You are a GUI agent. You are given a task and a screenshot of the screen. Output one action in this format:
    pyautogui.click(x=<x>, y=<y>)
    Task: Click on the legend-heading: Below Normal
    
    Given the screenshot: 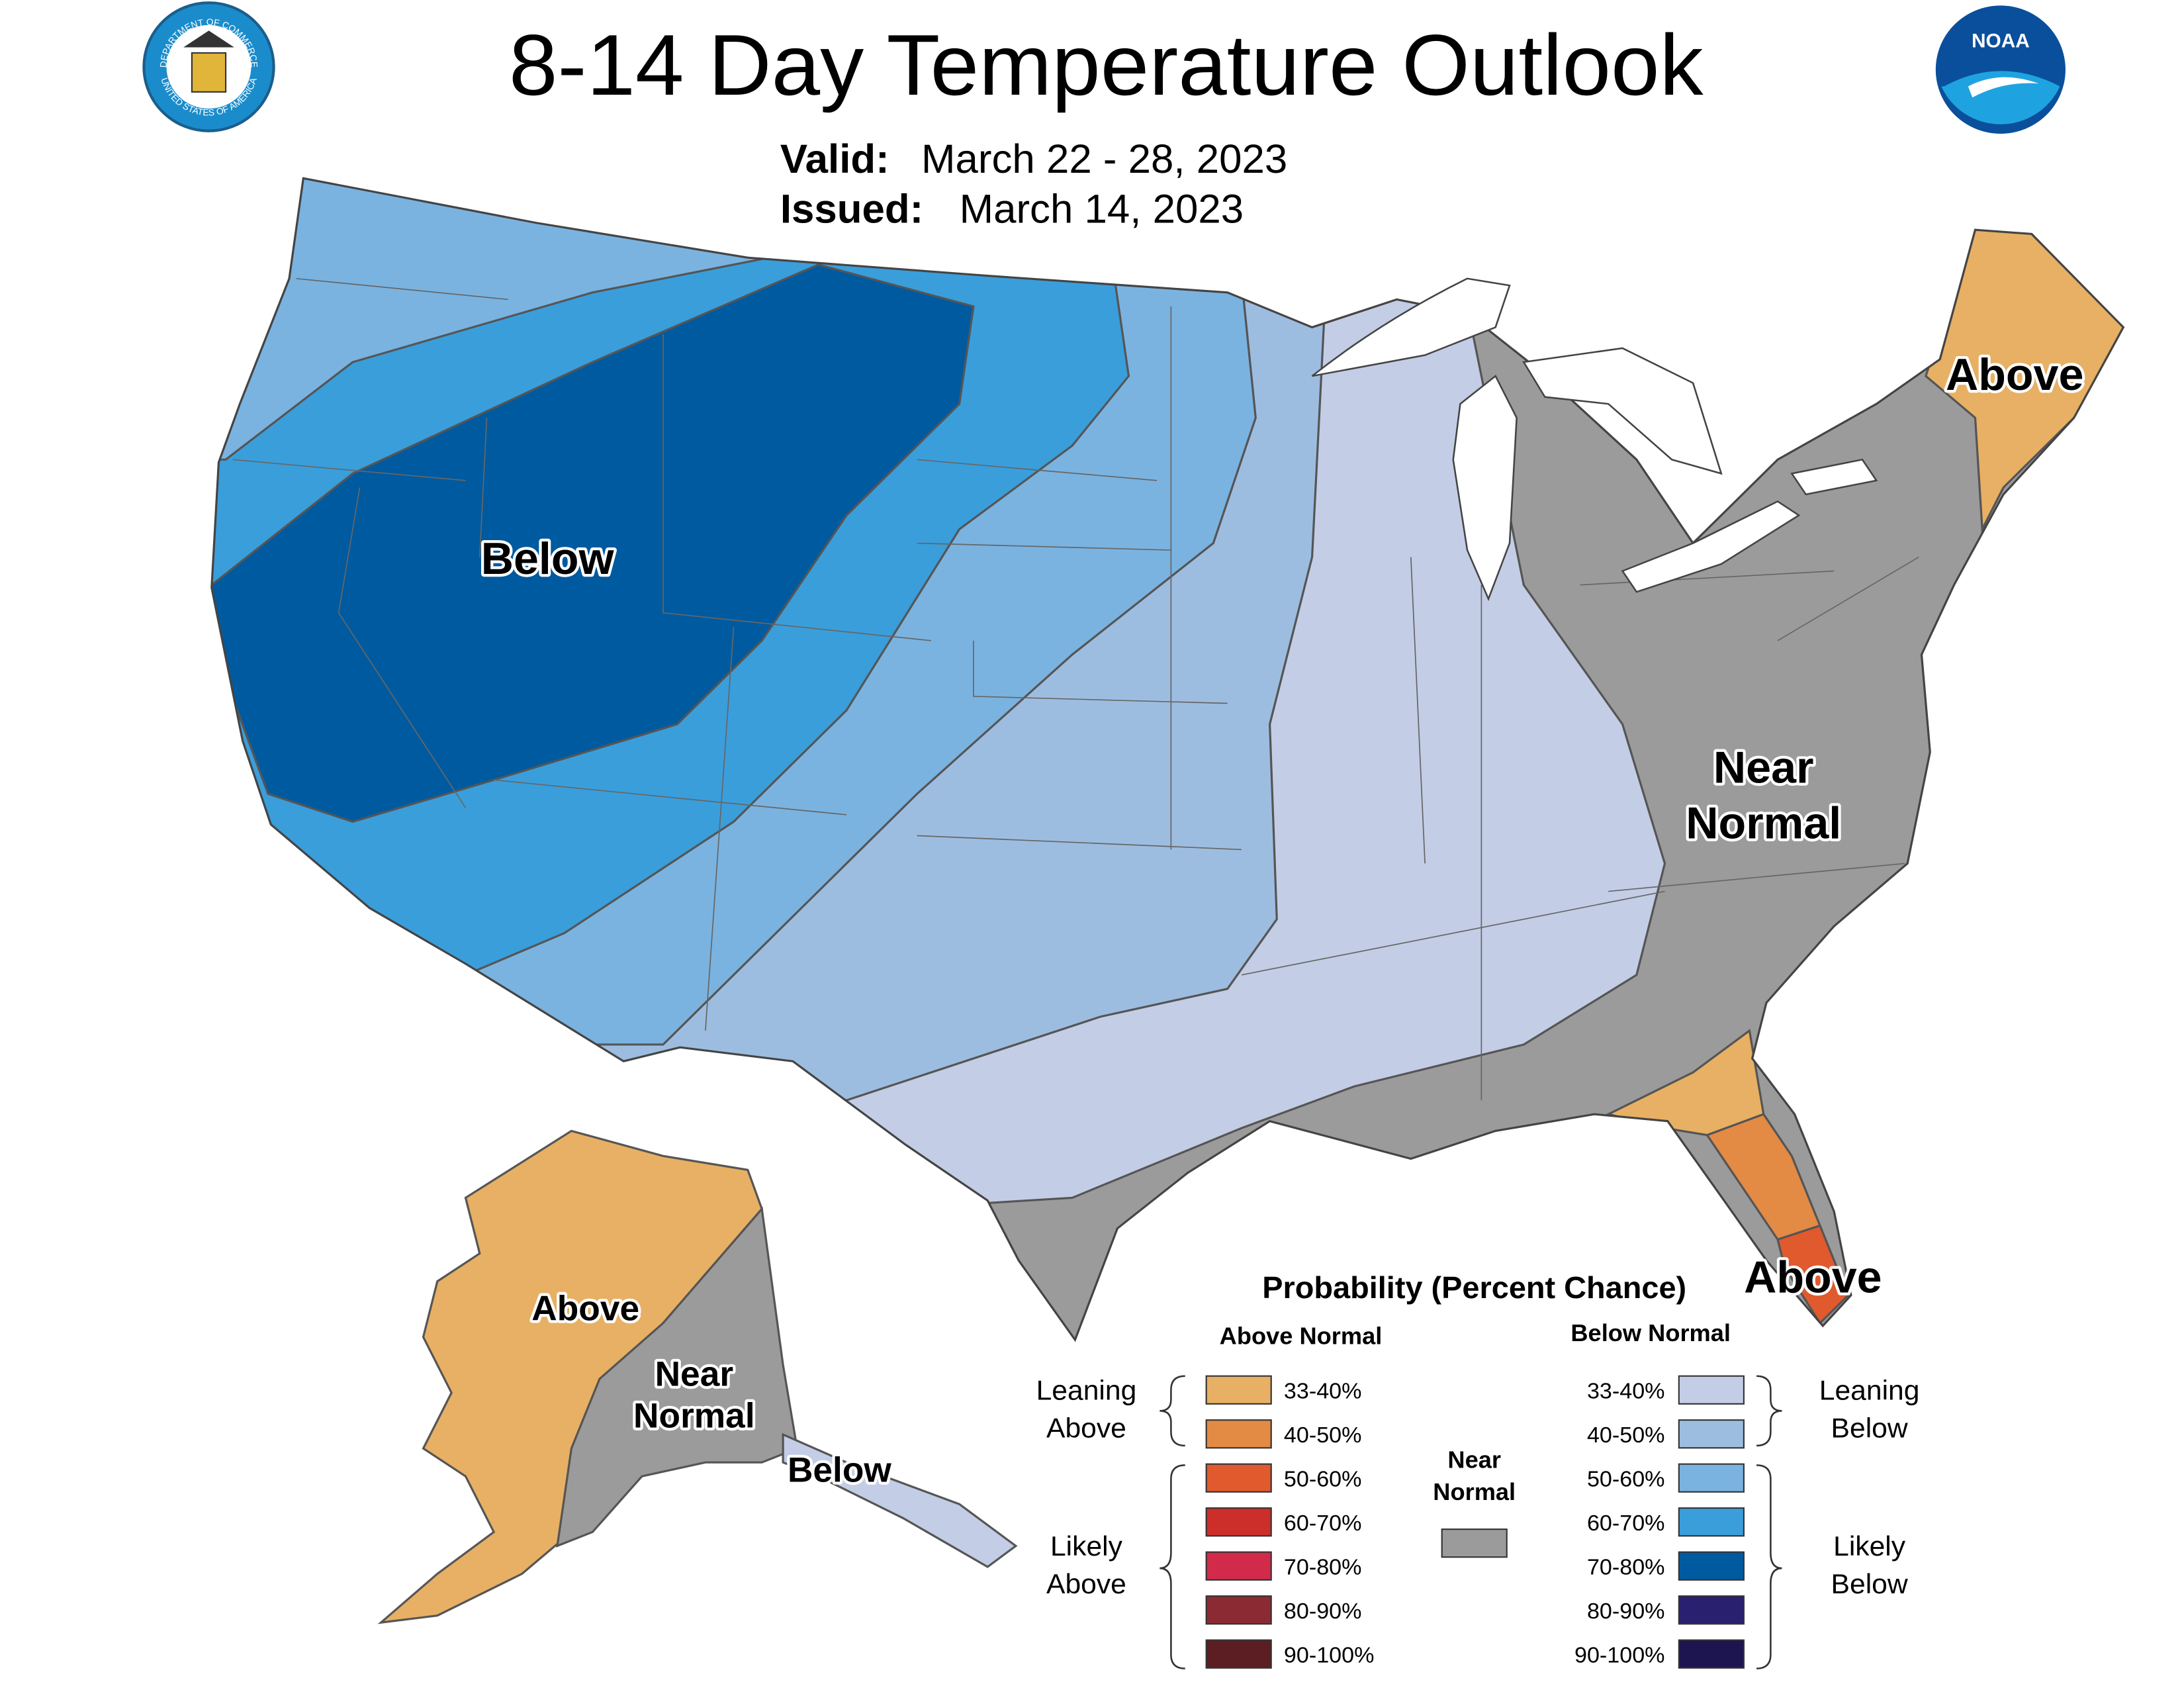 What is the action you would take?
    pyautogui.click(x=1650, y=1332)
    